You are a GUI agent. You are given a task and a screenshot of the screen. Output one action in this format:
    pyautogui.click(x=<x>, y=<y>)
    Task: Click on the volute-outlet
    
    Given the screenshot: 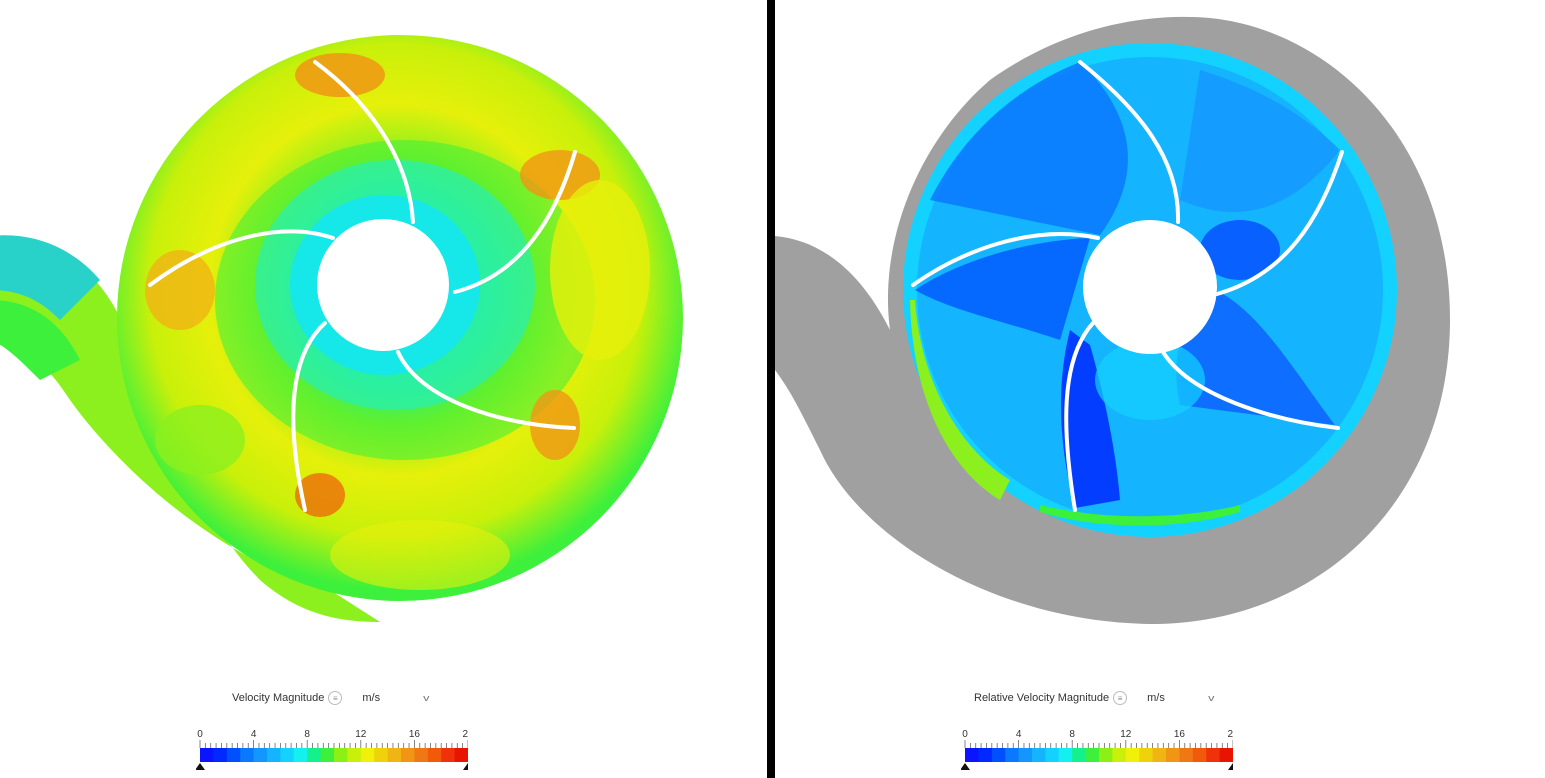 What is the action you would take?
    pyautogui.click(x=190, y=428)
    